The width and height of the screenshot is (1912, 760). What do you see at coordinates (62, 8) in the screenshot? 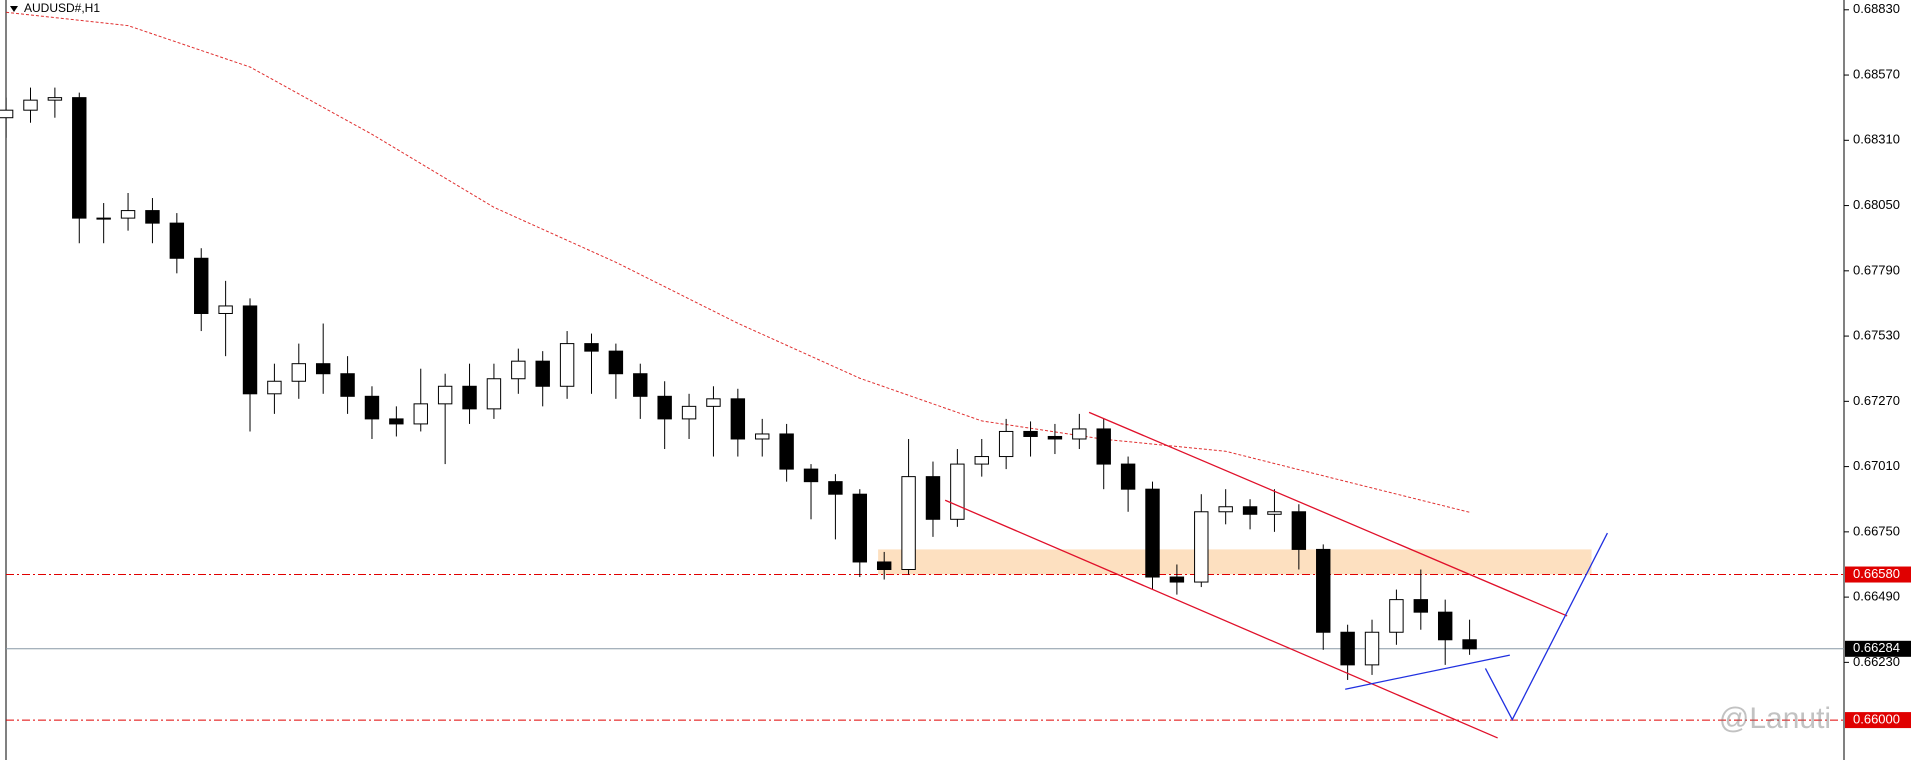
I see `chart-title: AUDUSD#,H1` at bounding box center [62, 8].